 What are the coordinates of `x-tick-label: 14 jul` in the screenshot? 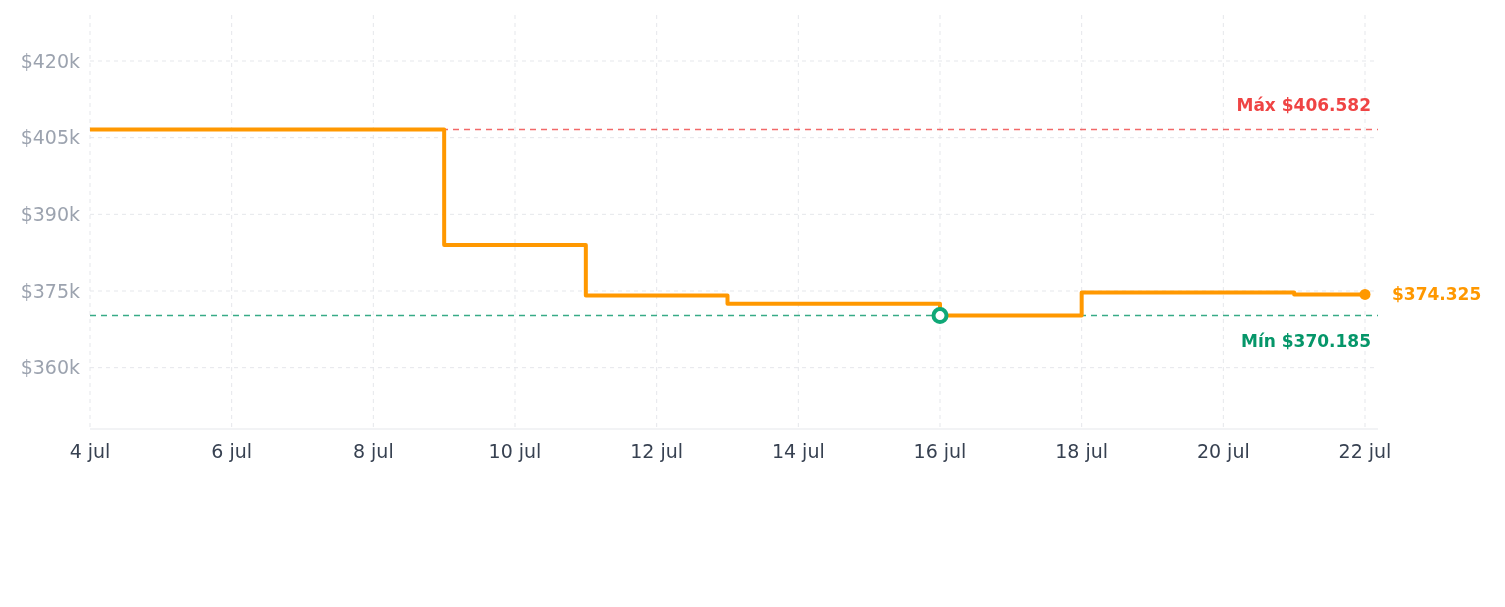 It's located at (798, 451).